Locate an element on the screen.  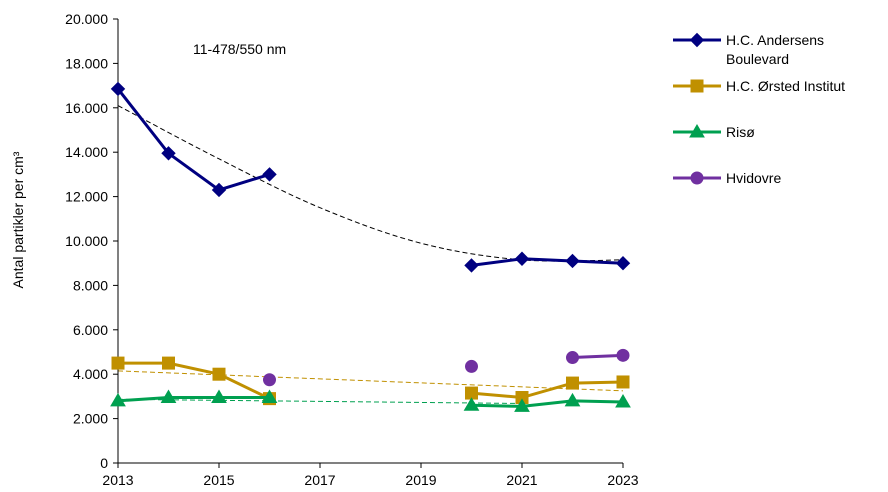
y-tick-label: 20.000 is located at coordinates (86, 19).